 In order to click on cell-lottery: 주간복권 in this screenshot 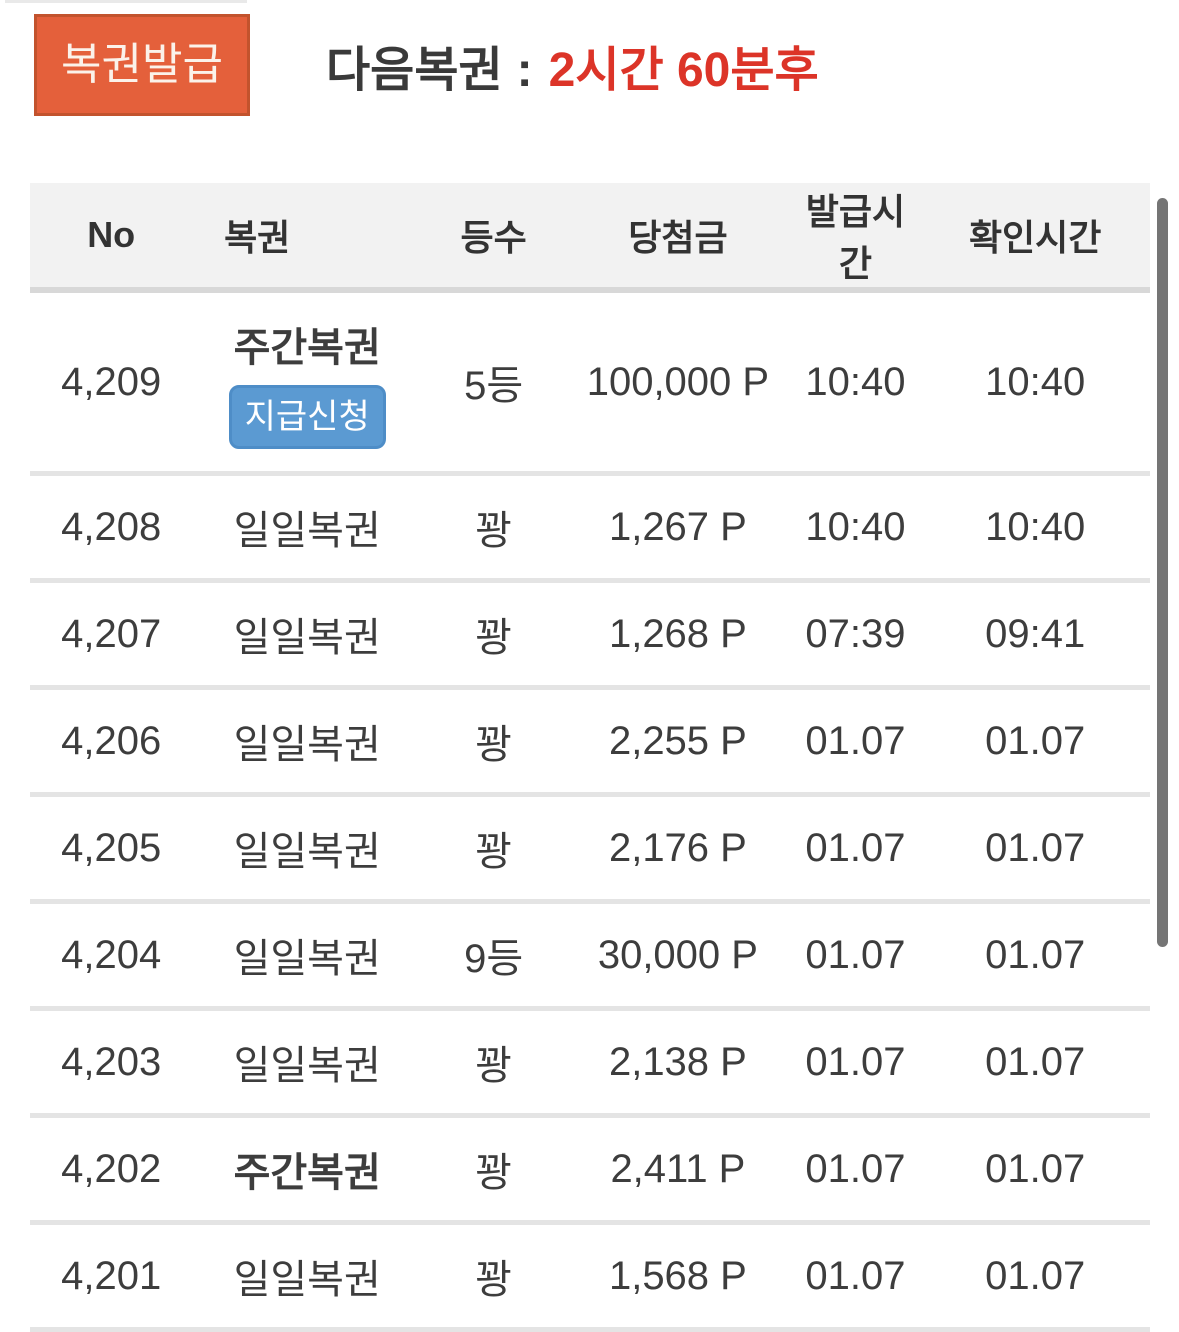, I will do `click(307, 1169)`.